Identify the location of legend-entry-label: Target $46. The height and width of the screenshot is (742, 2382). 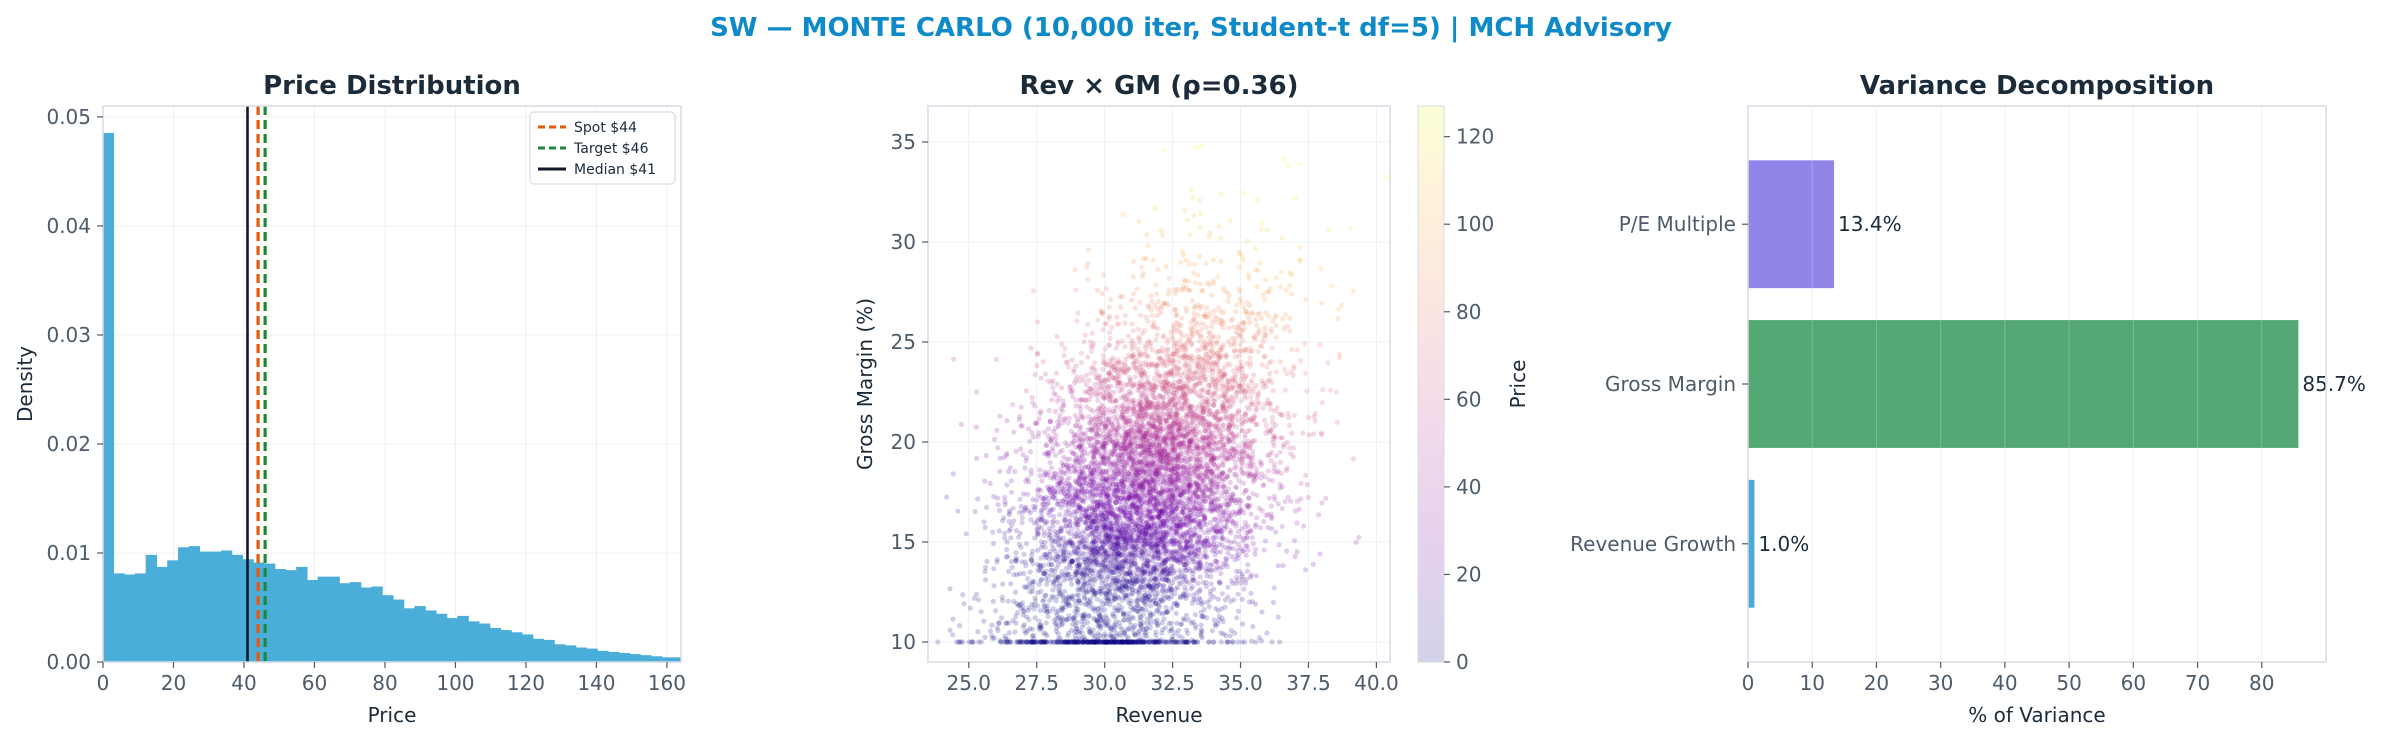
(611, 149).